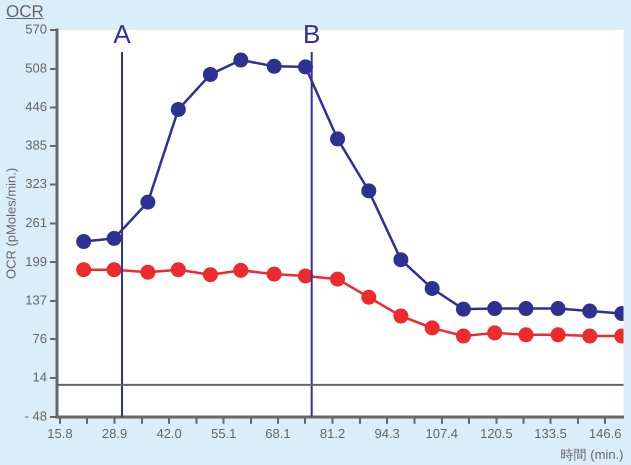  I want to click on y-tick-label: 261, so click(36, 222).